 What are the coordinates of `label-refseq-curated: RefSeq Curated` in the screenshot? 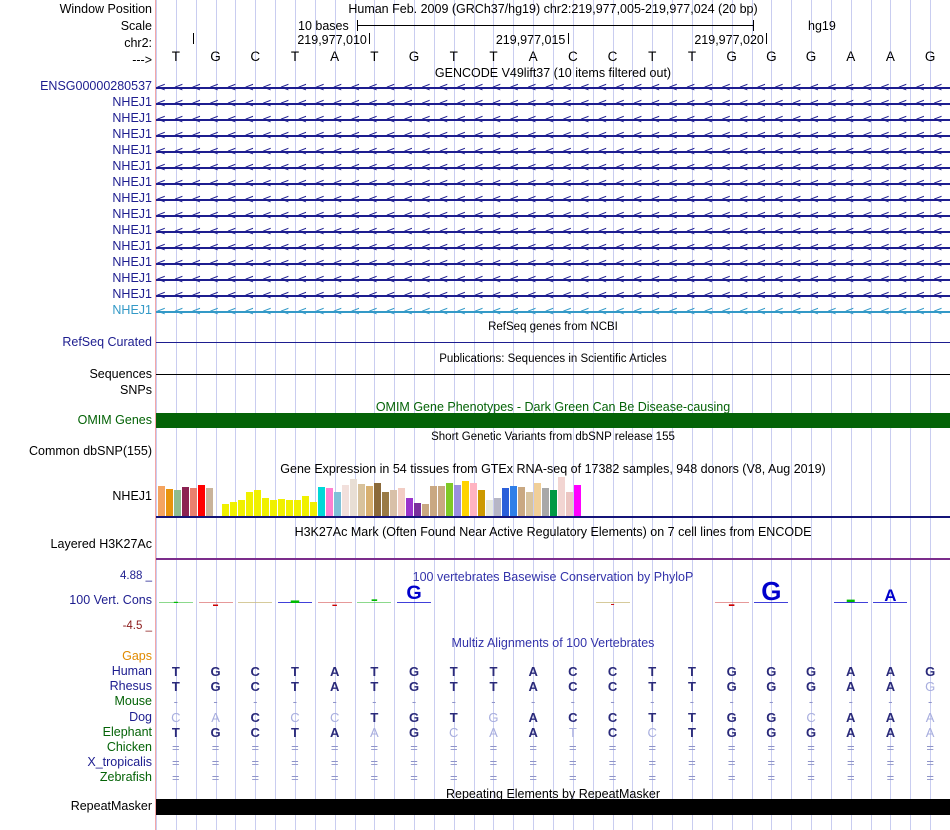 It's located at (107, 342).